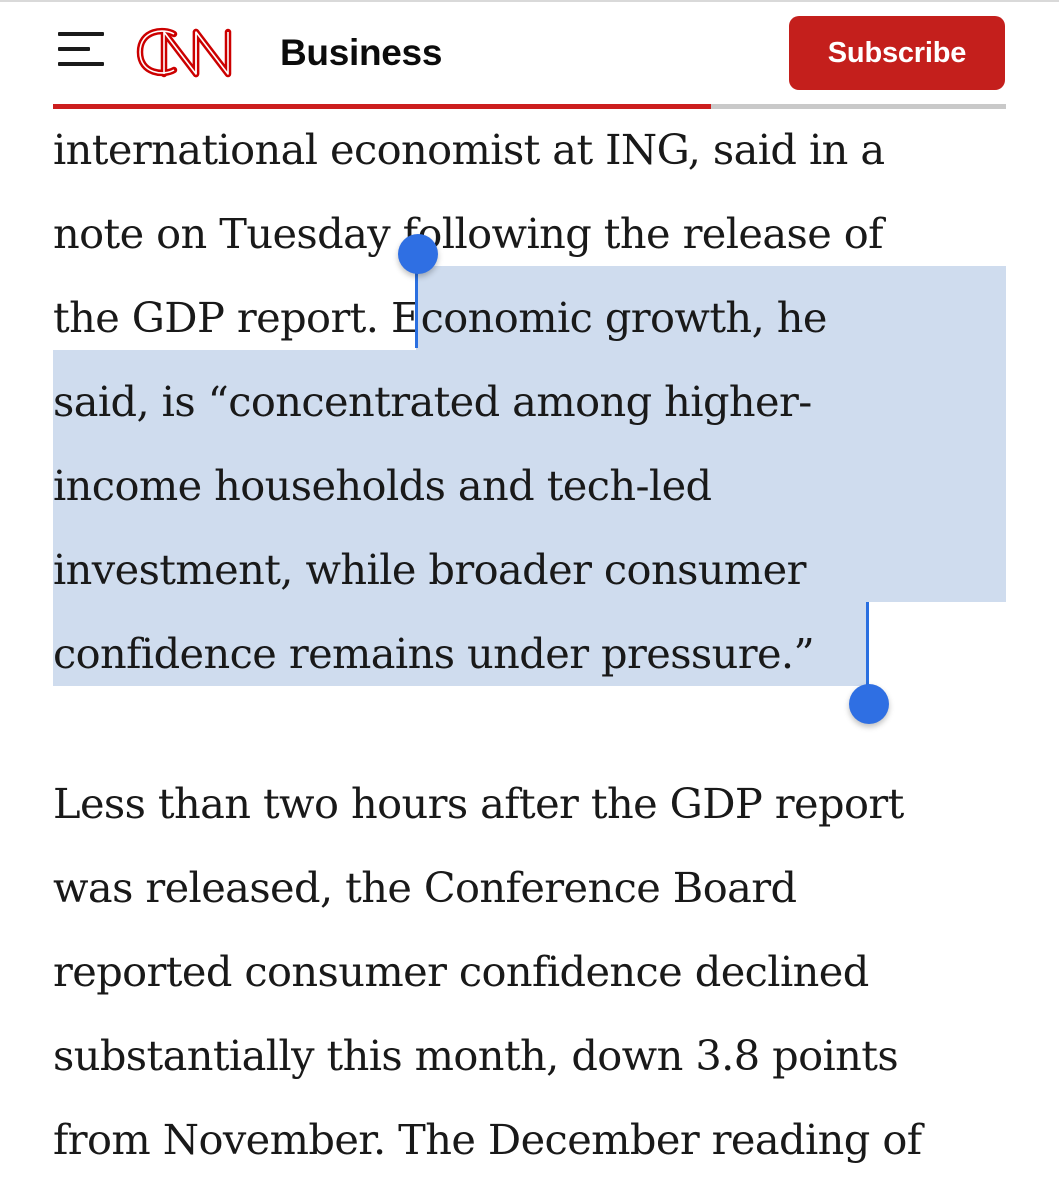 Image resolution: width=1059 pixels, height=1200 pixels. I want to click on reading-progress-fill, so click(382, 106).